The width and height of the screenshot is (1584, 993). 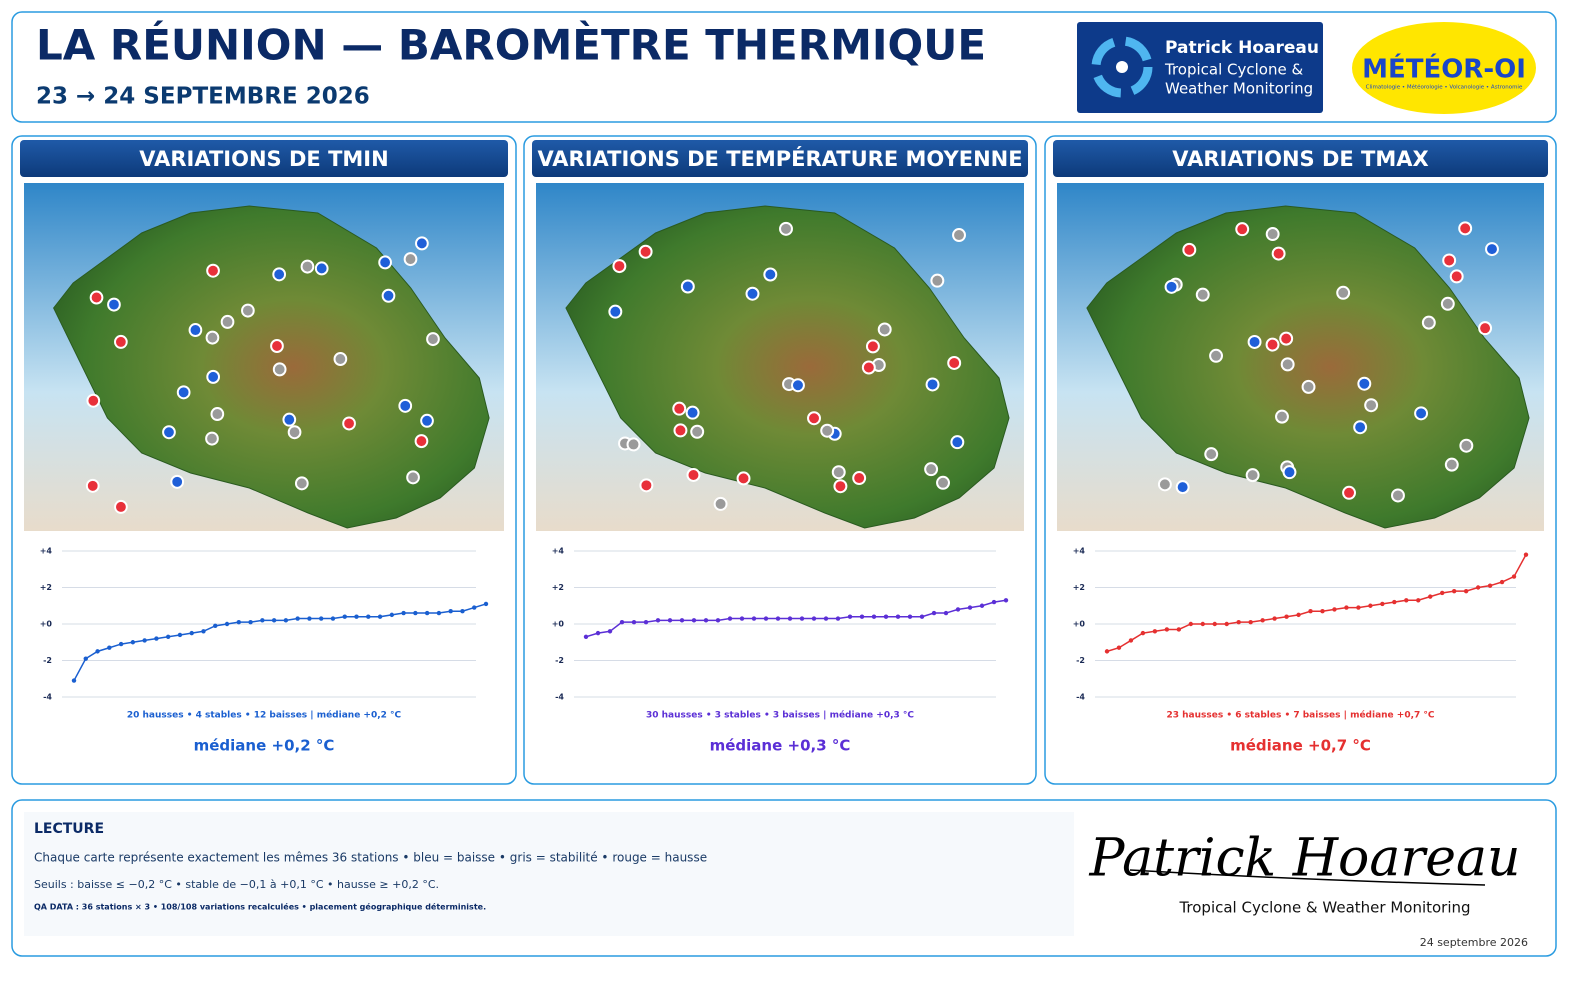 What do you see at coordinates (1444, 69) in the screenshot?
I see `logo2-name: MÉTÉOR-OI` at bounding box center [1444, 69].